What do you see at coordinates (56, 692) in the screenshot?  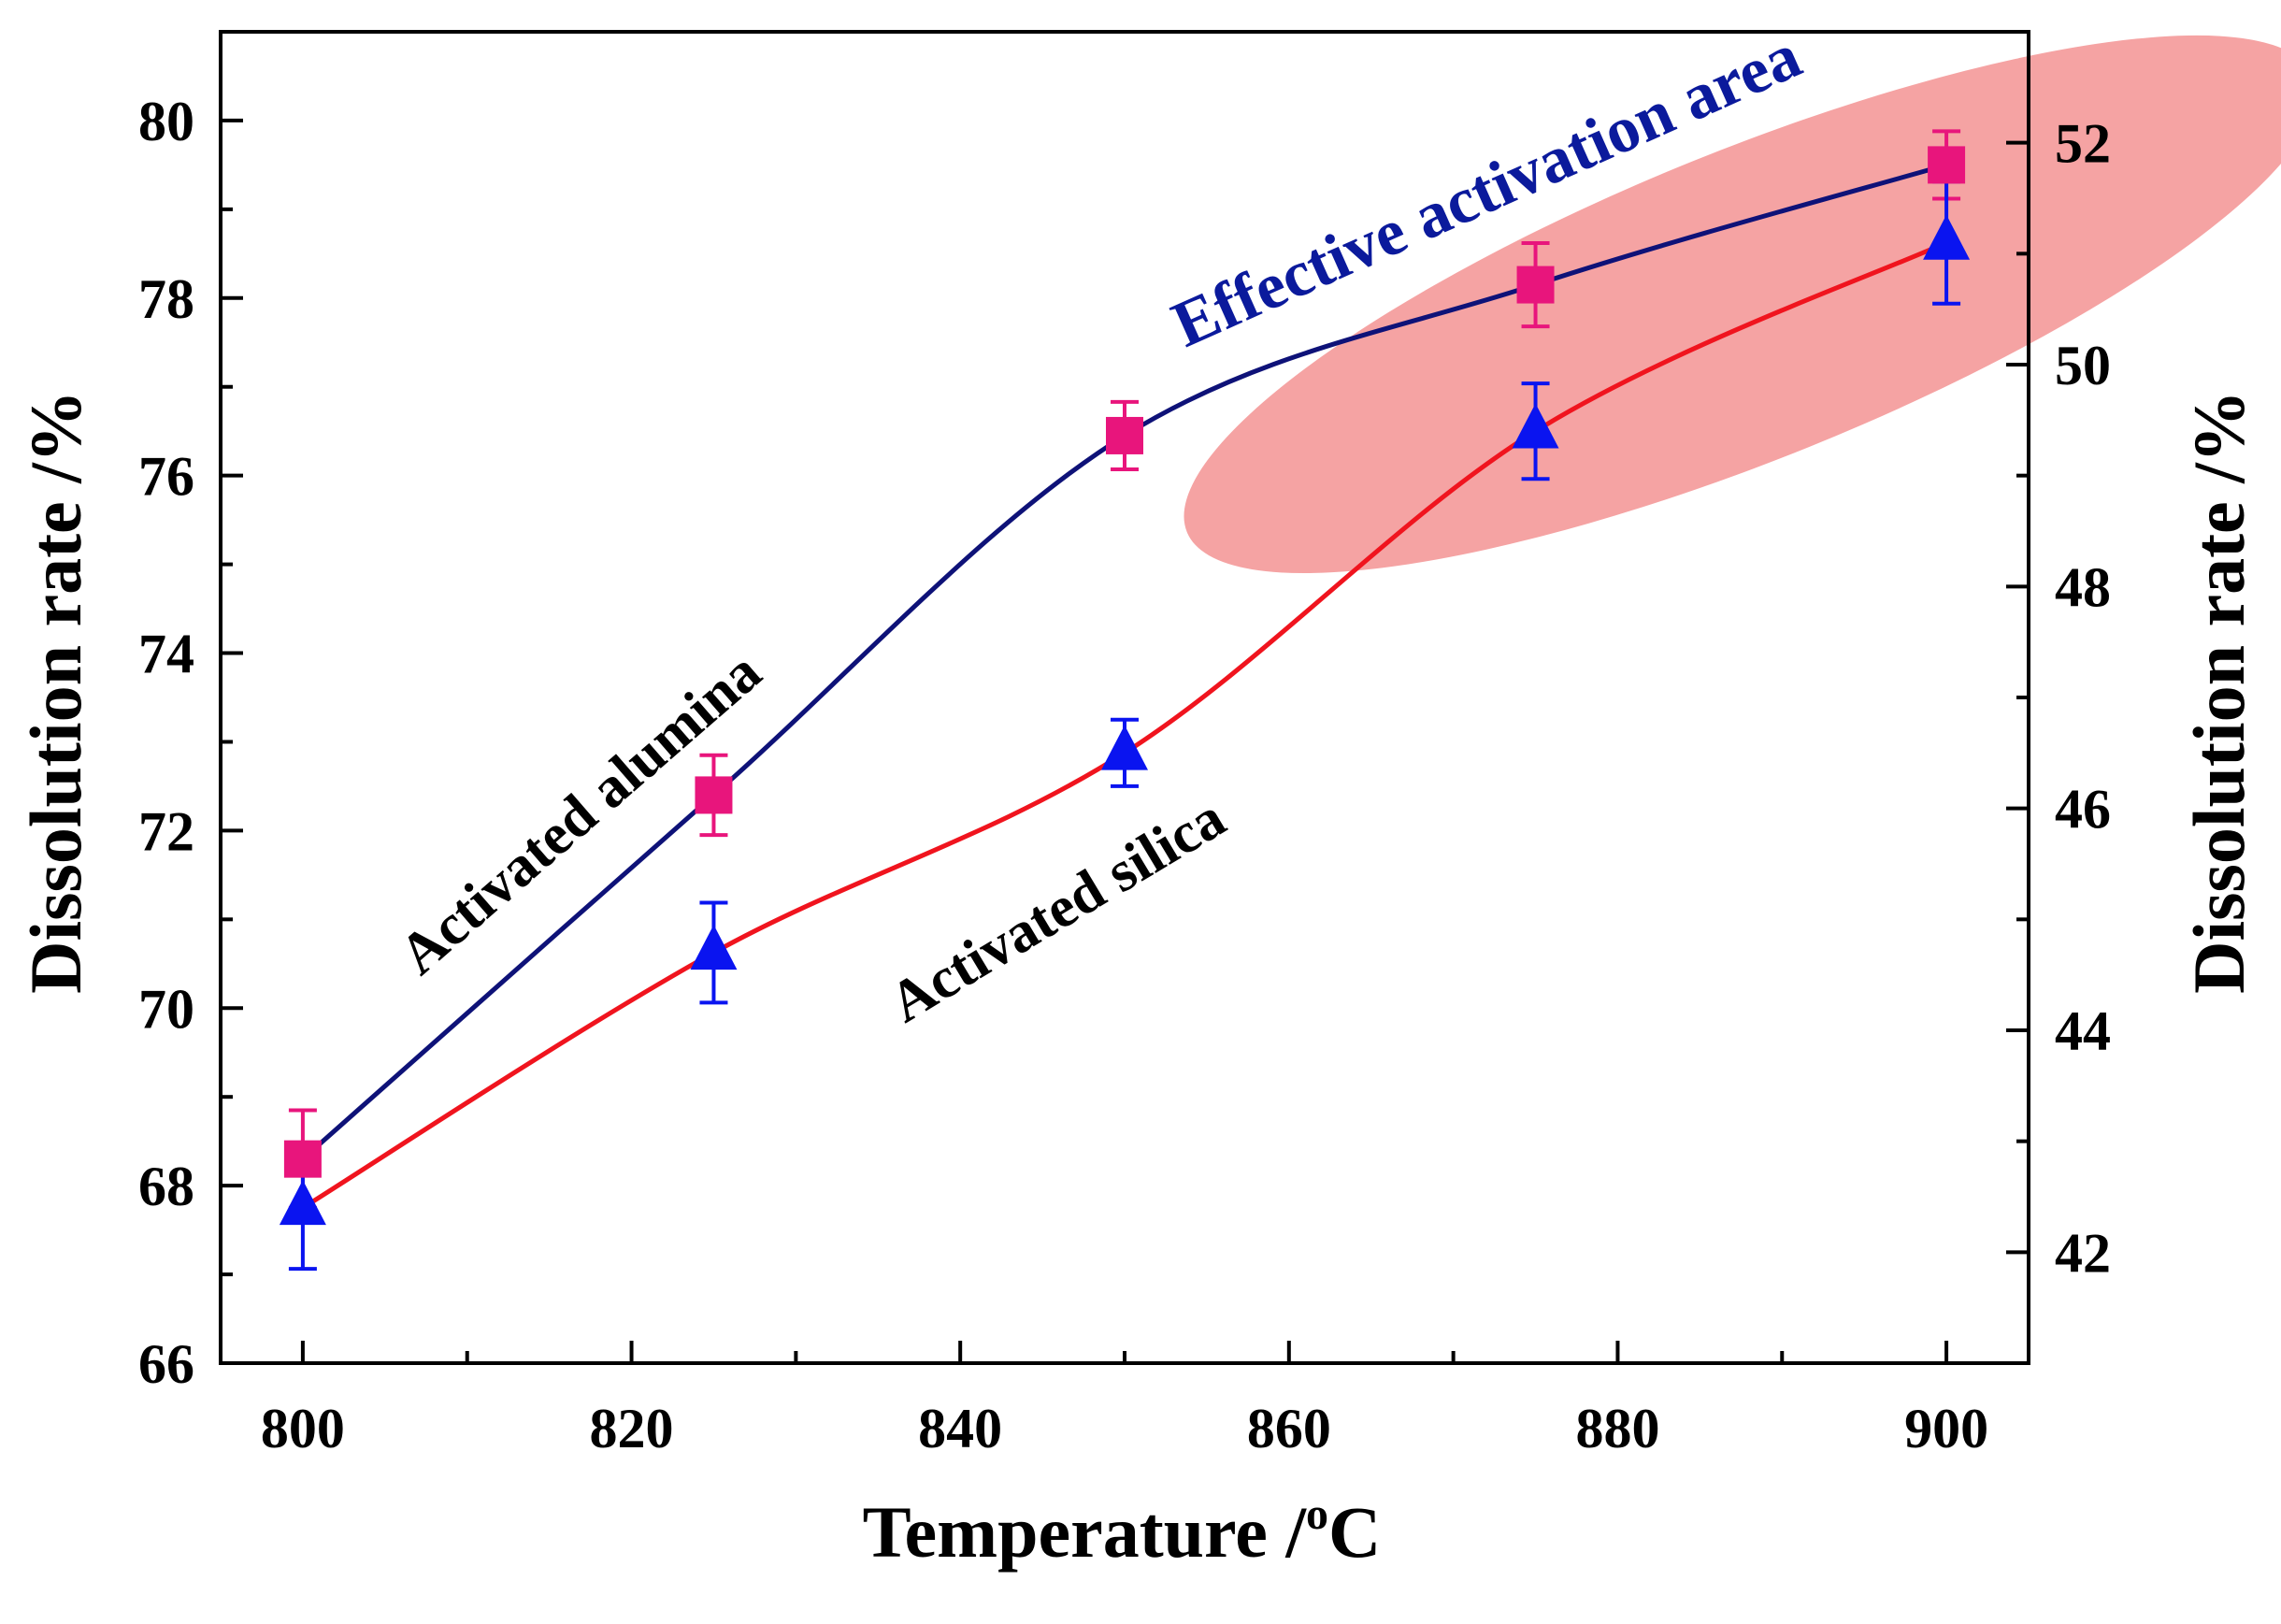 I see `y-axis-left-title: Dissolution rate /%` at bounding box center [56, 692].